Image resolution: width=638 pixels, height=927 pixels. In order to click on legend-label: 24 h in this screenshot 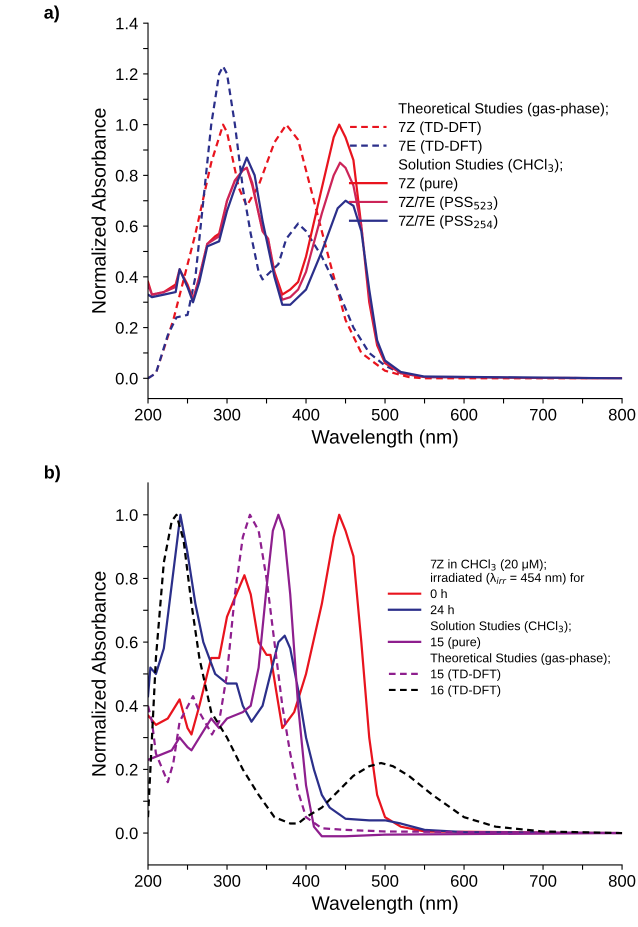, I will do `click(442, 609)`.